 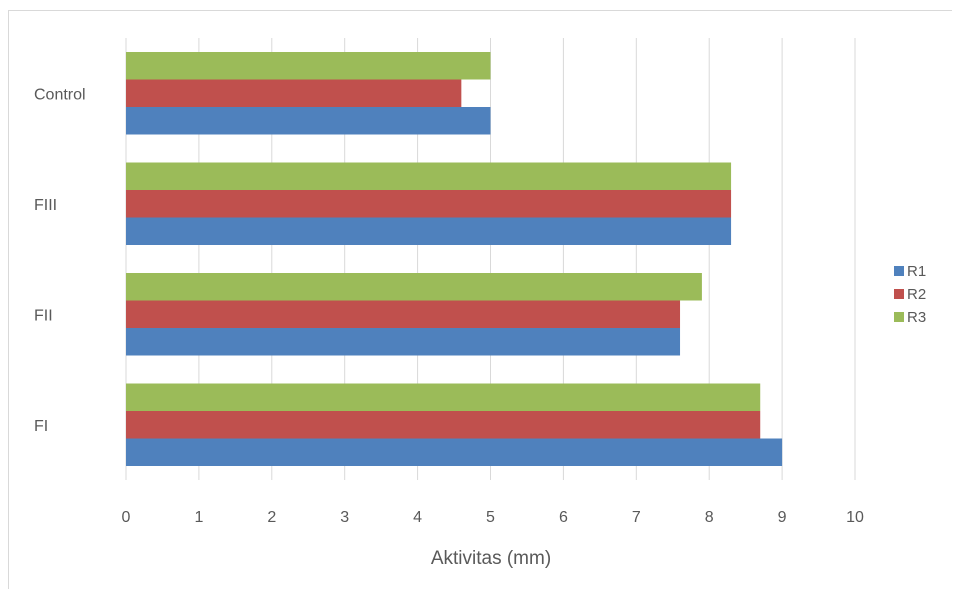 I want to click on x-tick-label: 2, so click(x=271, y=517).